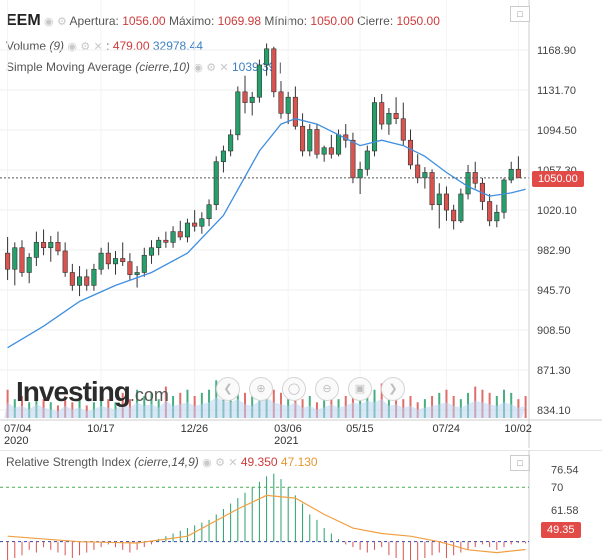 This screenshot has height=560, width=602. Describe the element at coordinates (561, 530) in the screenshot. I see `rsi-value-tag: 49.35` at that location.